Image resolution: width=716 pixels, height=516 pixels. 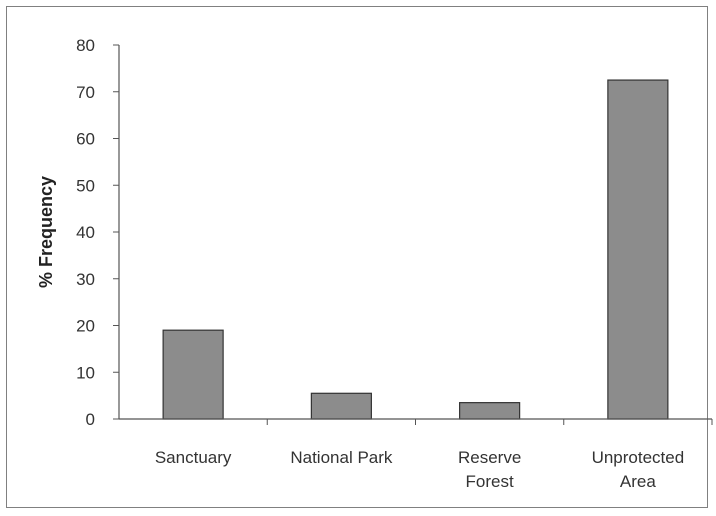 I want to click on x-category-label: Sanctuary, so click(x=193, y=457).